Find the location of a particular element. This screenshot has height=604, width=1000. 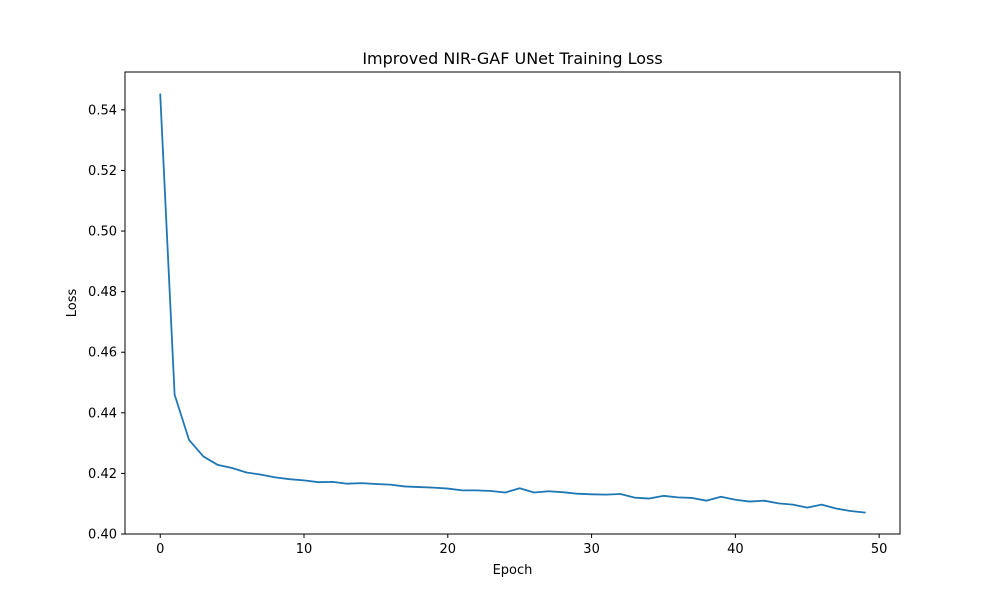

x-axis-label: Epoch is located at coordinates (513, 570).